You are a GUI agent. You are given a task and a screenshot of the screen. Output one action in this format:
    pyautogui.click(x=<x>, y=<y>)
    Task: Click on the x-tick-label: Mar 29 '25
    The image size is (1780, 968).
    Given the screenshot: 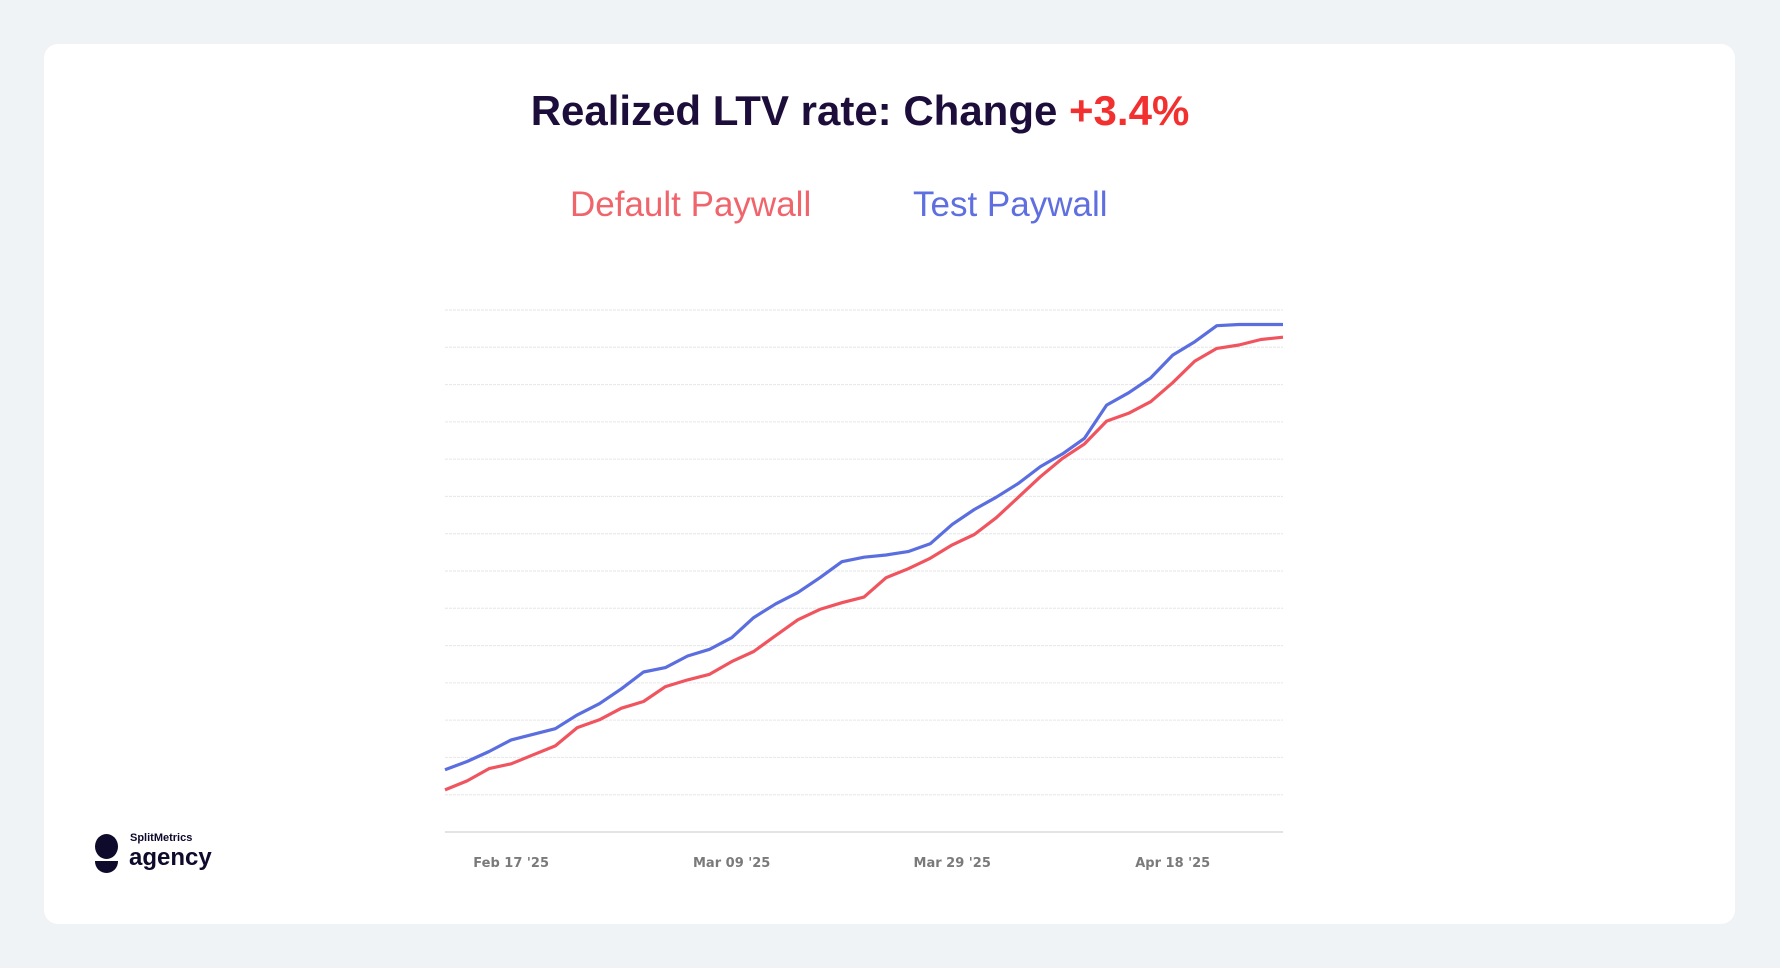 What is the action you would take?
    pyautogui.click(x=952, y=863)
    